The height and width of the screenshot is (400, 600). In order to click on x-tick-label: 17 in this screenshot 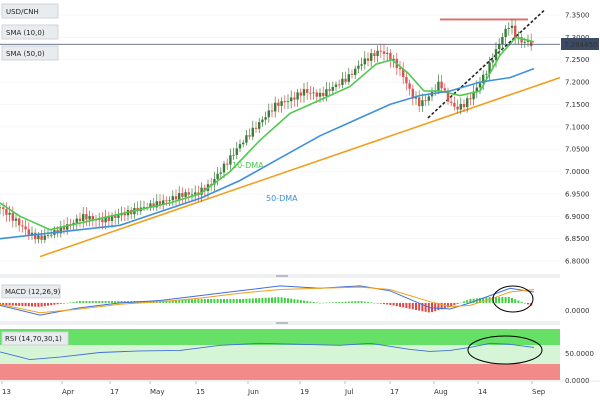, I will do `click(394, 392)`.